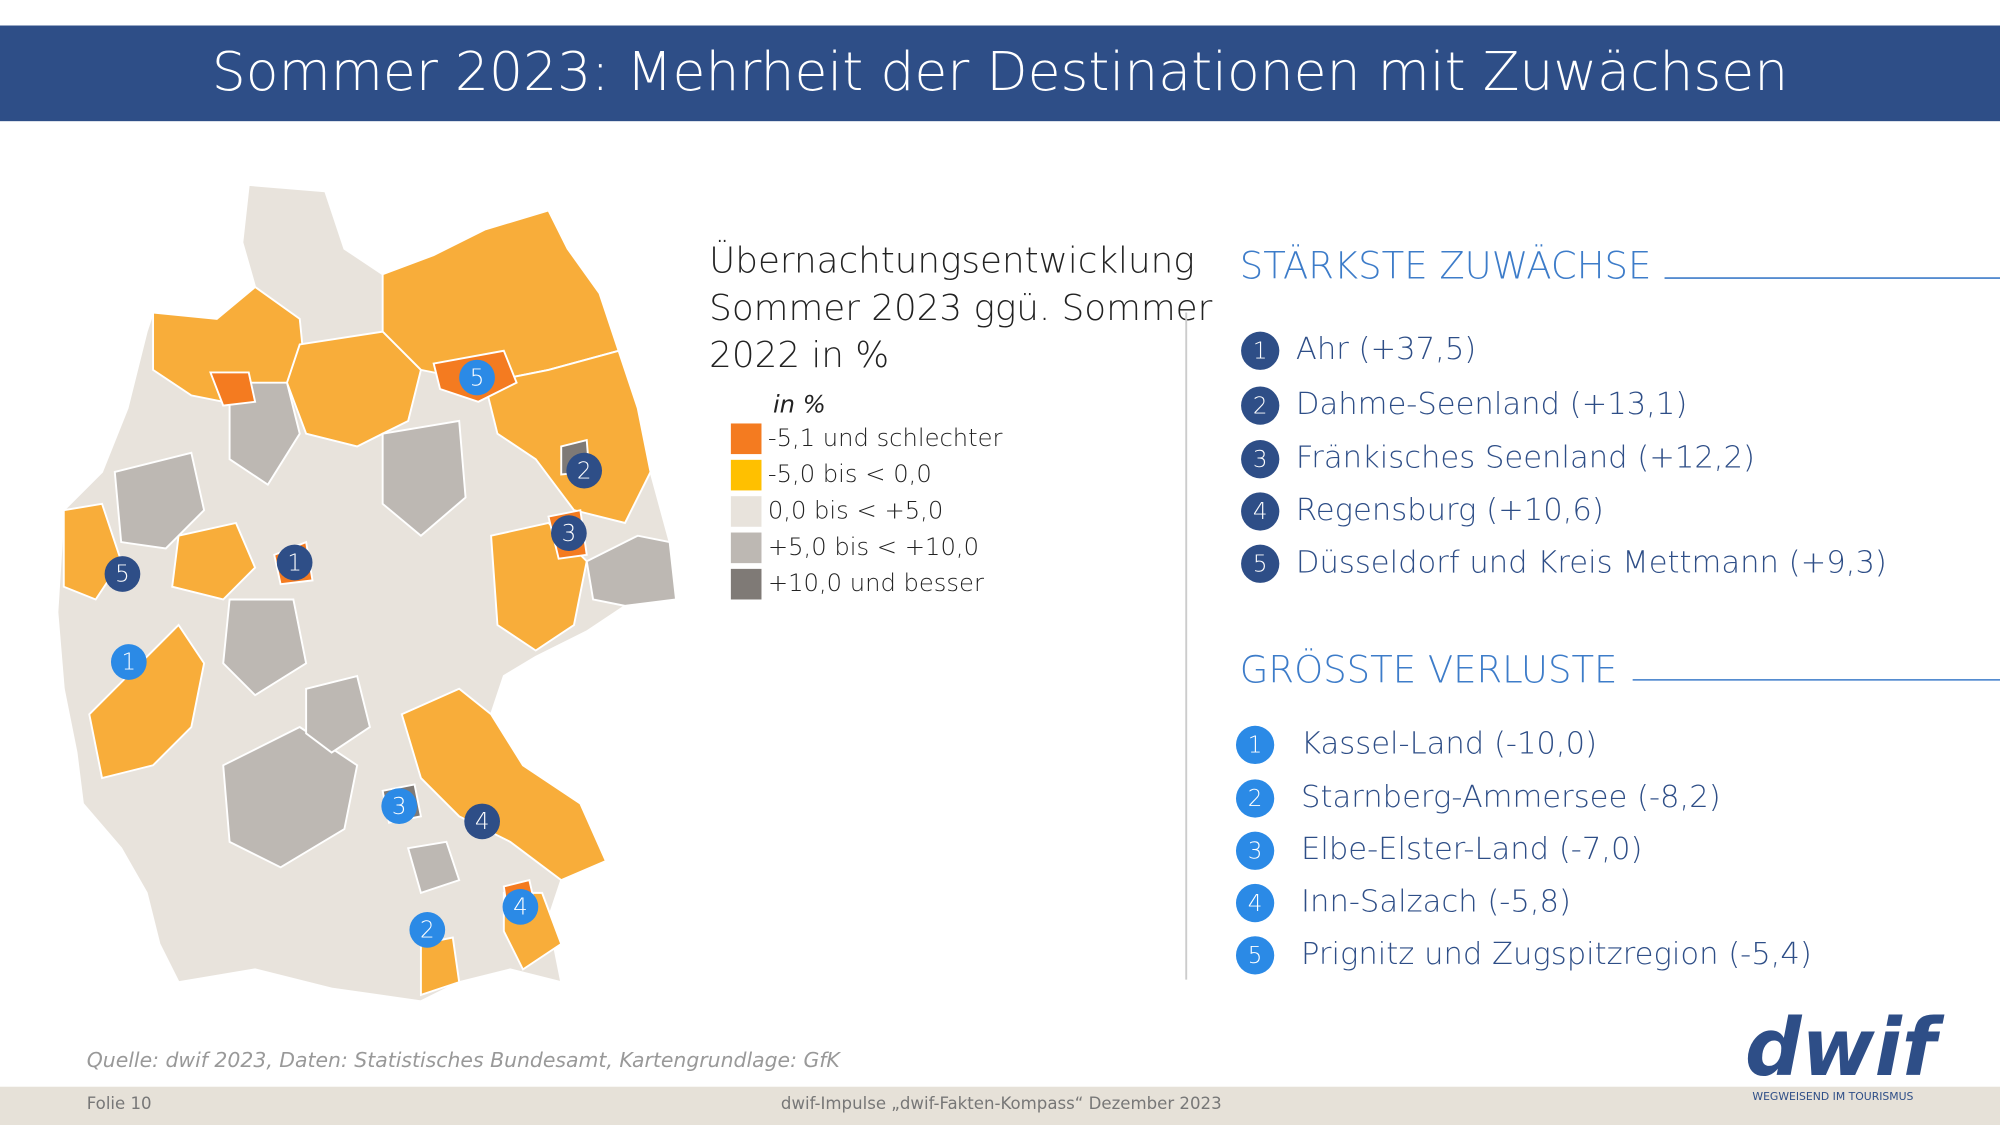 The image size is (2000, 1125). What do you see at coordinates (1471, 849) in the screenshot?
I see `rank-text: Elbe-Elster-Land (-7,0)` at bounding box center [1471, 849].